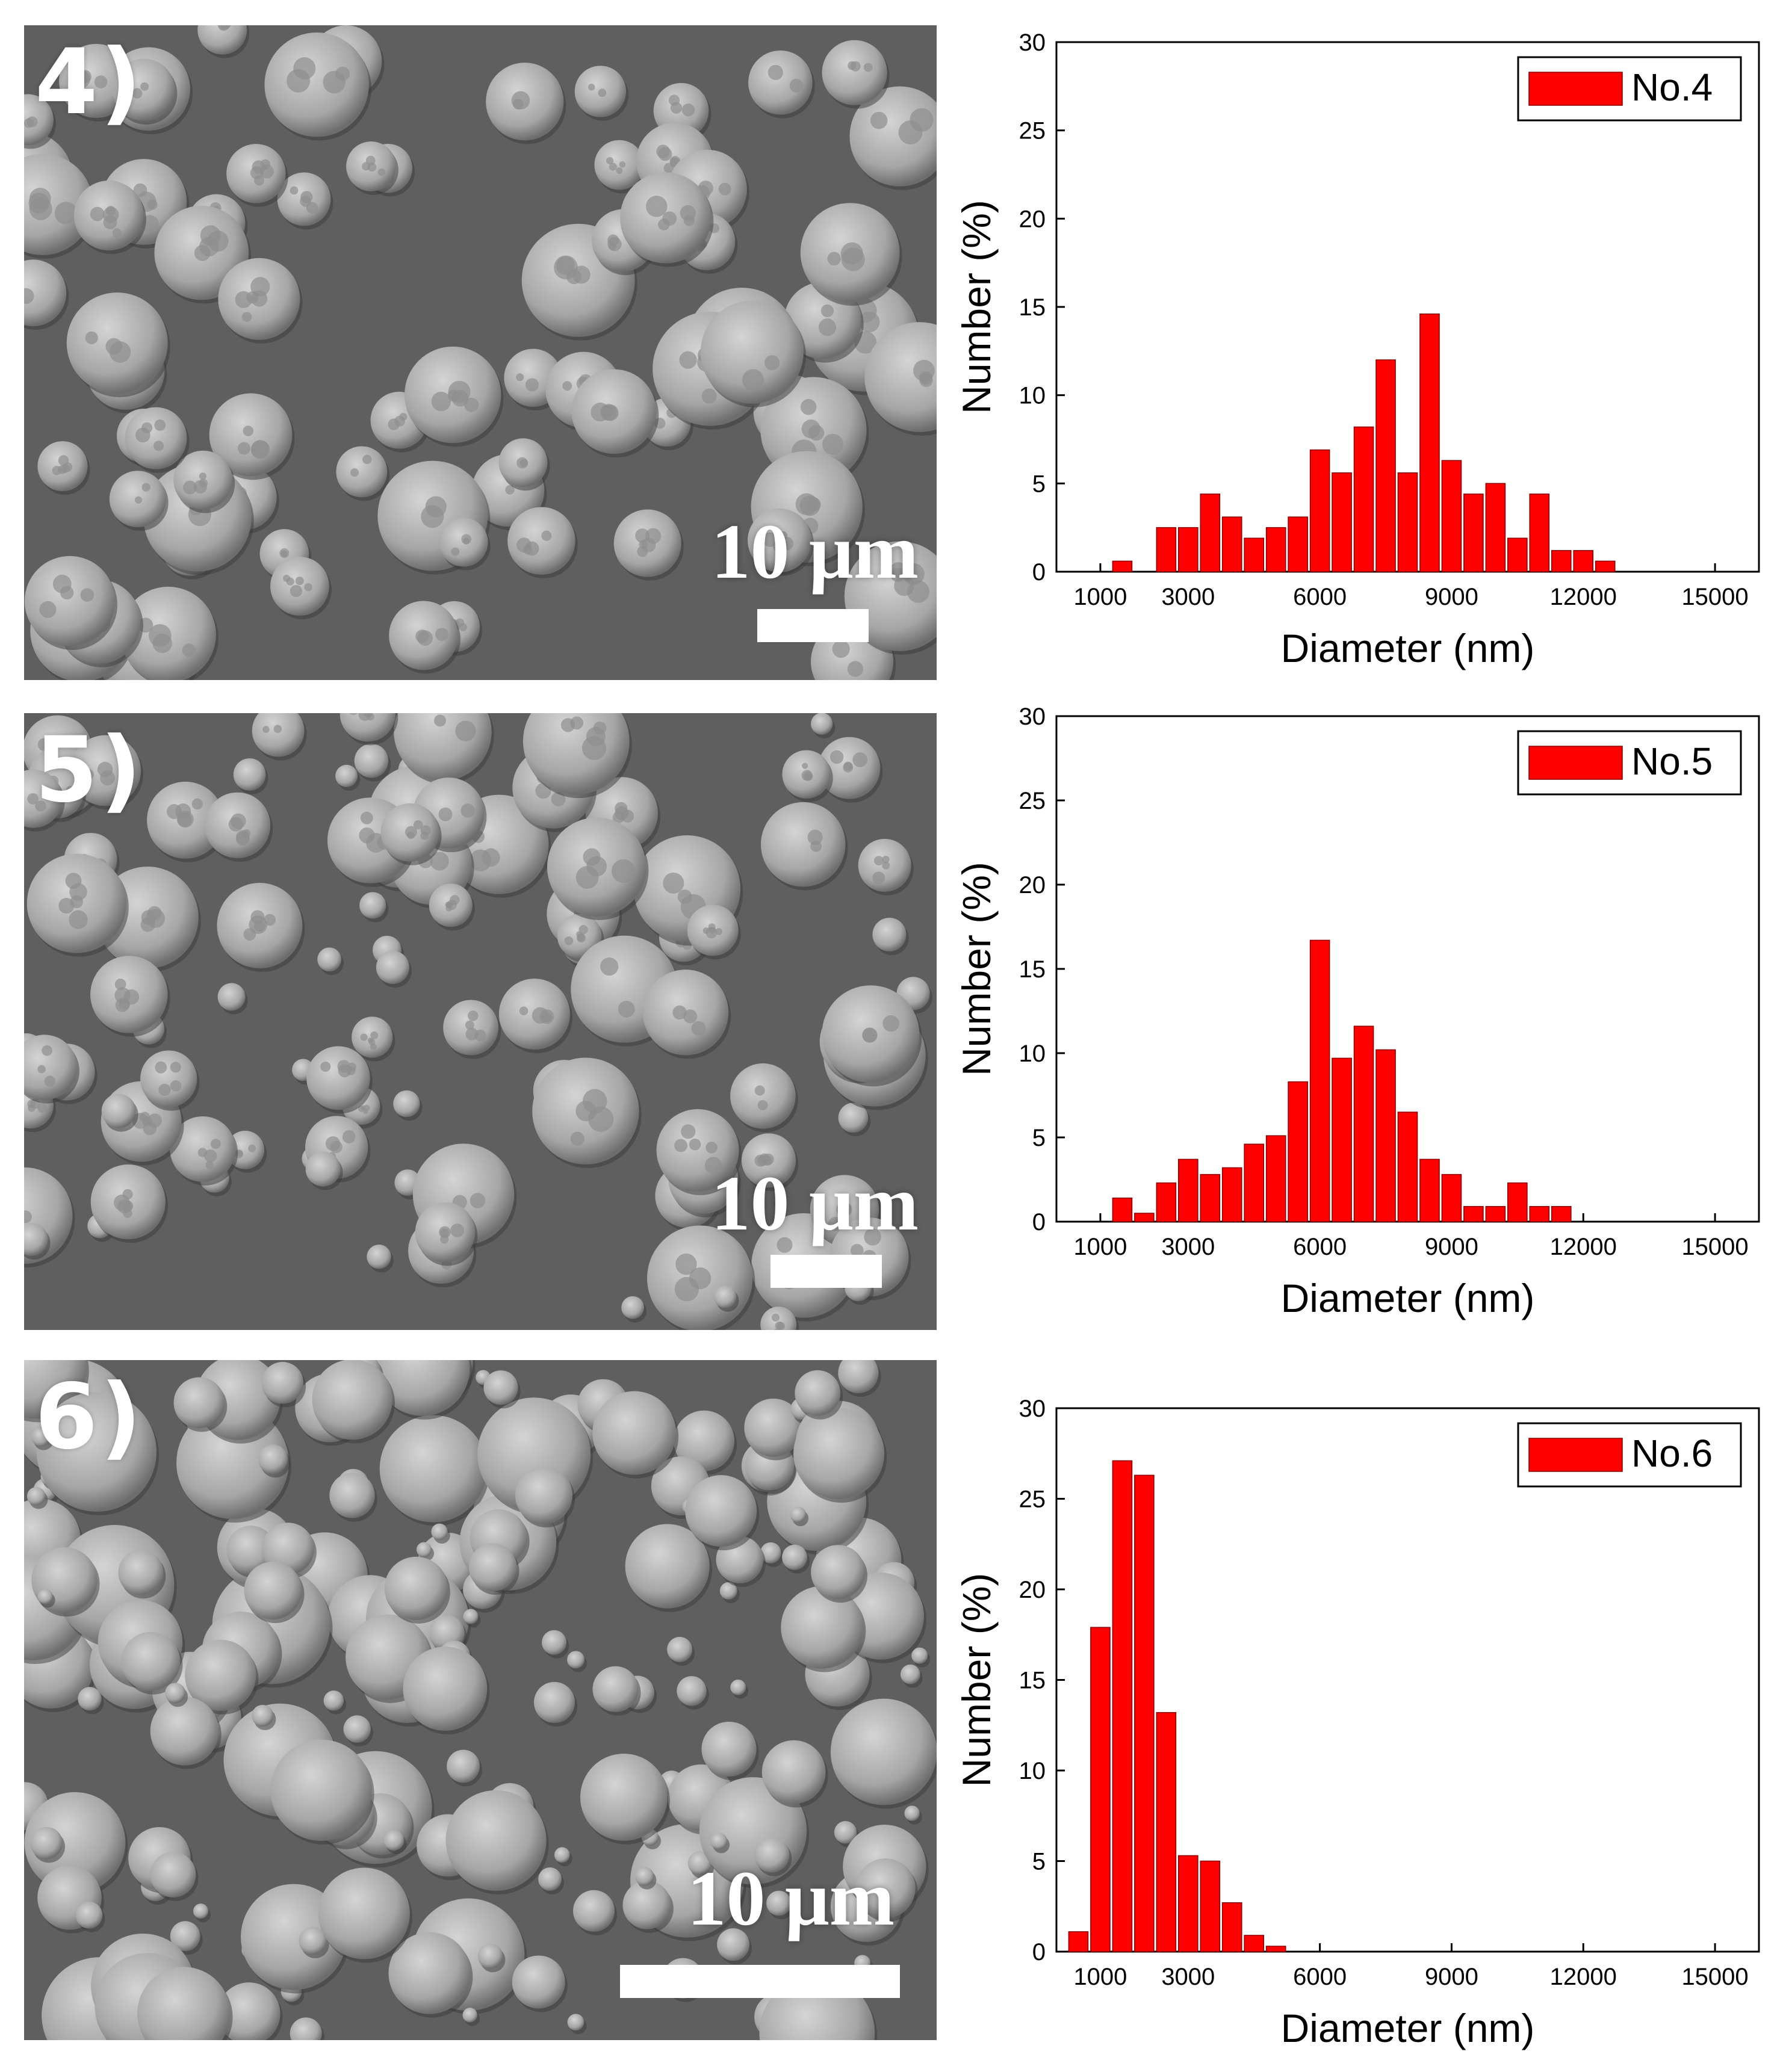 The height and width of the screenshot is (2072, 1783). Describe the element at coordinates (791, 1899) in the screenshot. I see `scale-bar-label-6: 10 μm` at that location.